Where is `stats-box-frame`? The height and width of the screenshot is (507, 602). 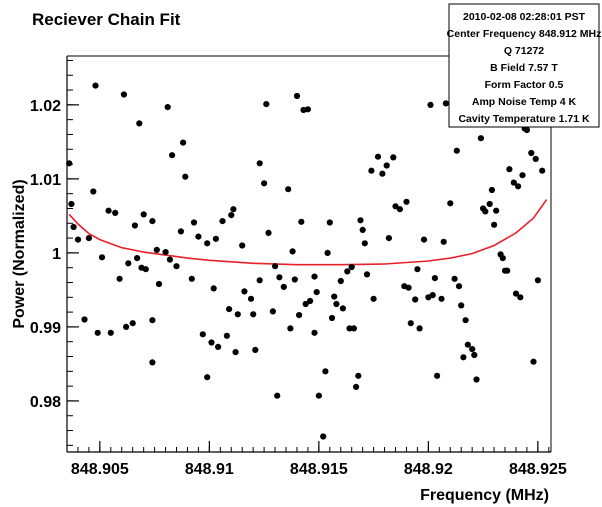
stats-box-frame is located at coordinates (524, 65).